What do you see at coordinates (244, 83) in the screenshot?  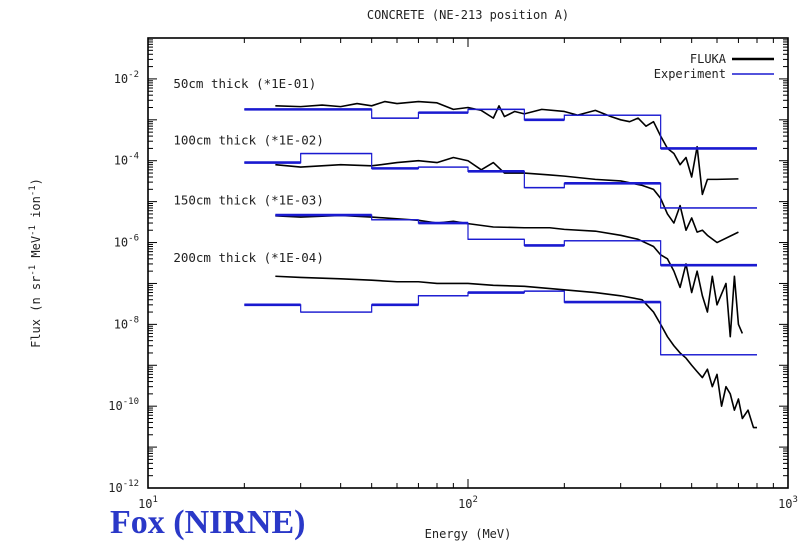 I see `thickness-annotation: 50cm thick (*1E-01)` at bounding box center [244, 83].